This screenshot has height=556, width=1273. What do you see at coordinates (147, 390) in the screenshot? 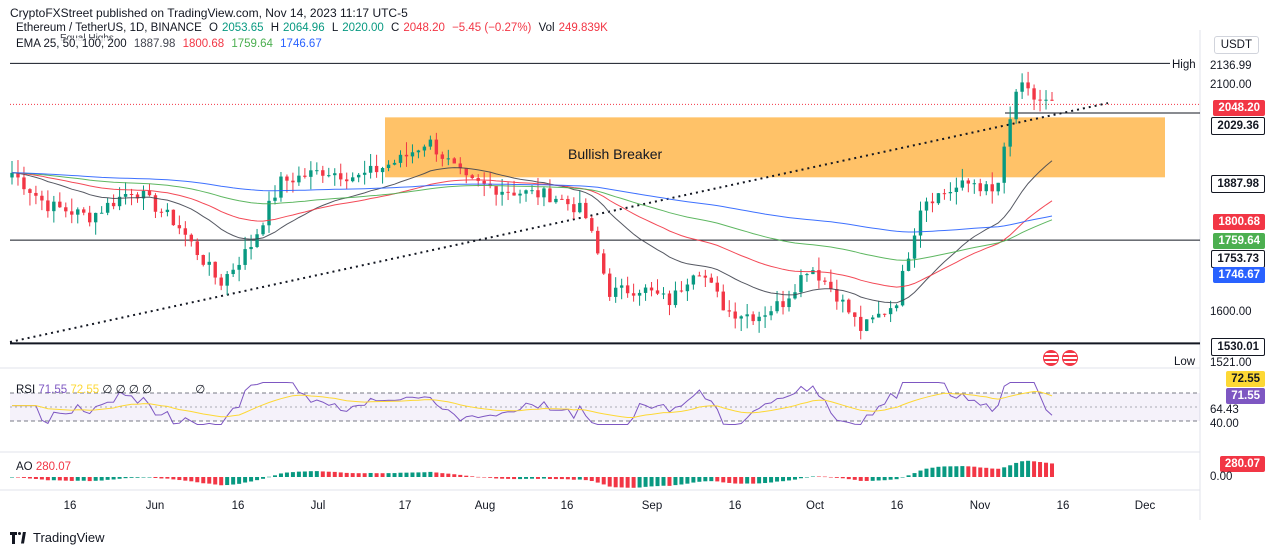
I see `rsi-empty-4: ∅` at bounding box center [147, 390].